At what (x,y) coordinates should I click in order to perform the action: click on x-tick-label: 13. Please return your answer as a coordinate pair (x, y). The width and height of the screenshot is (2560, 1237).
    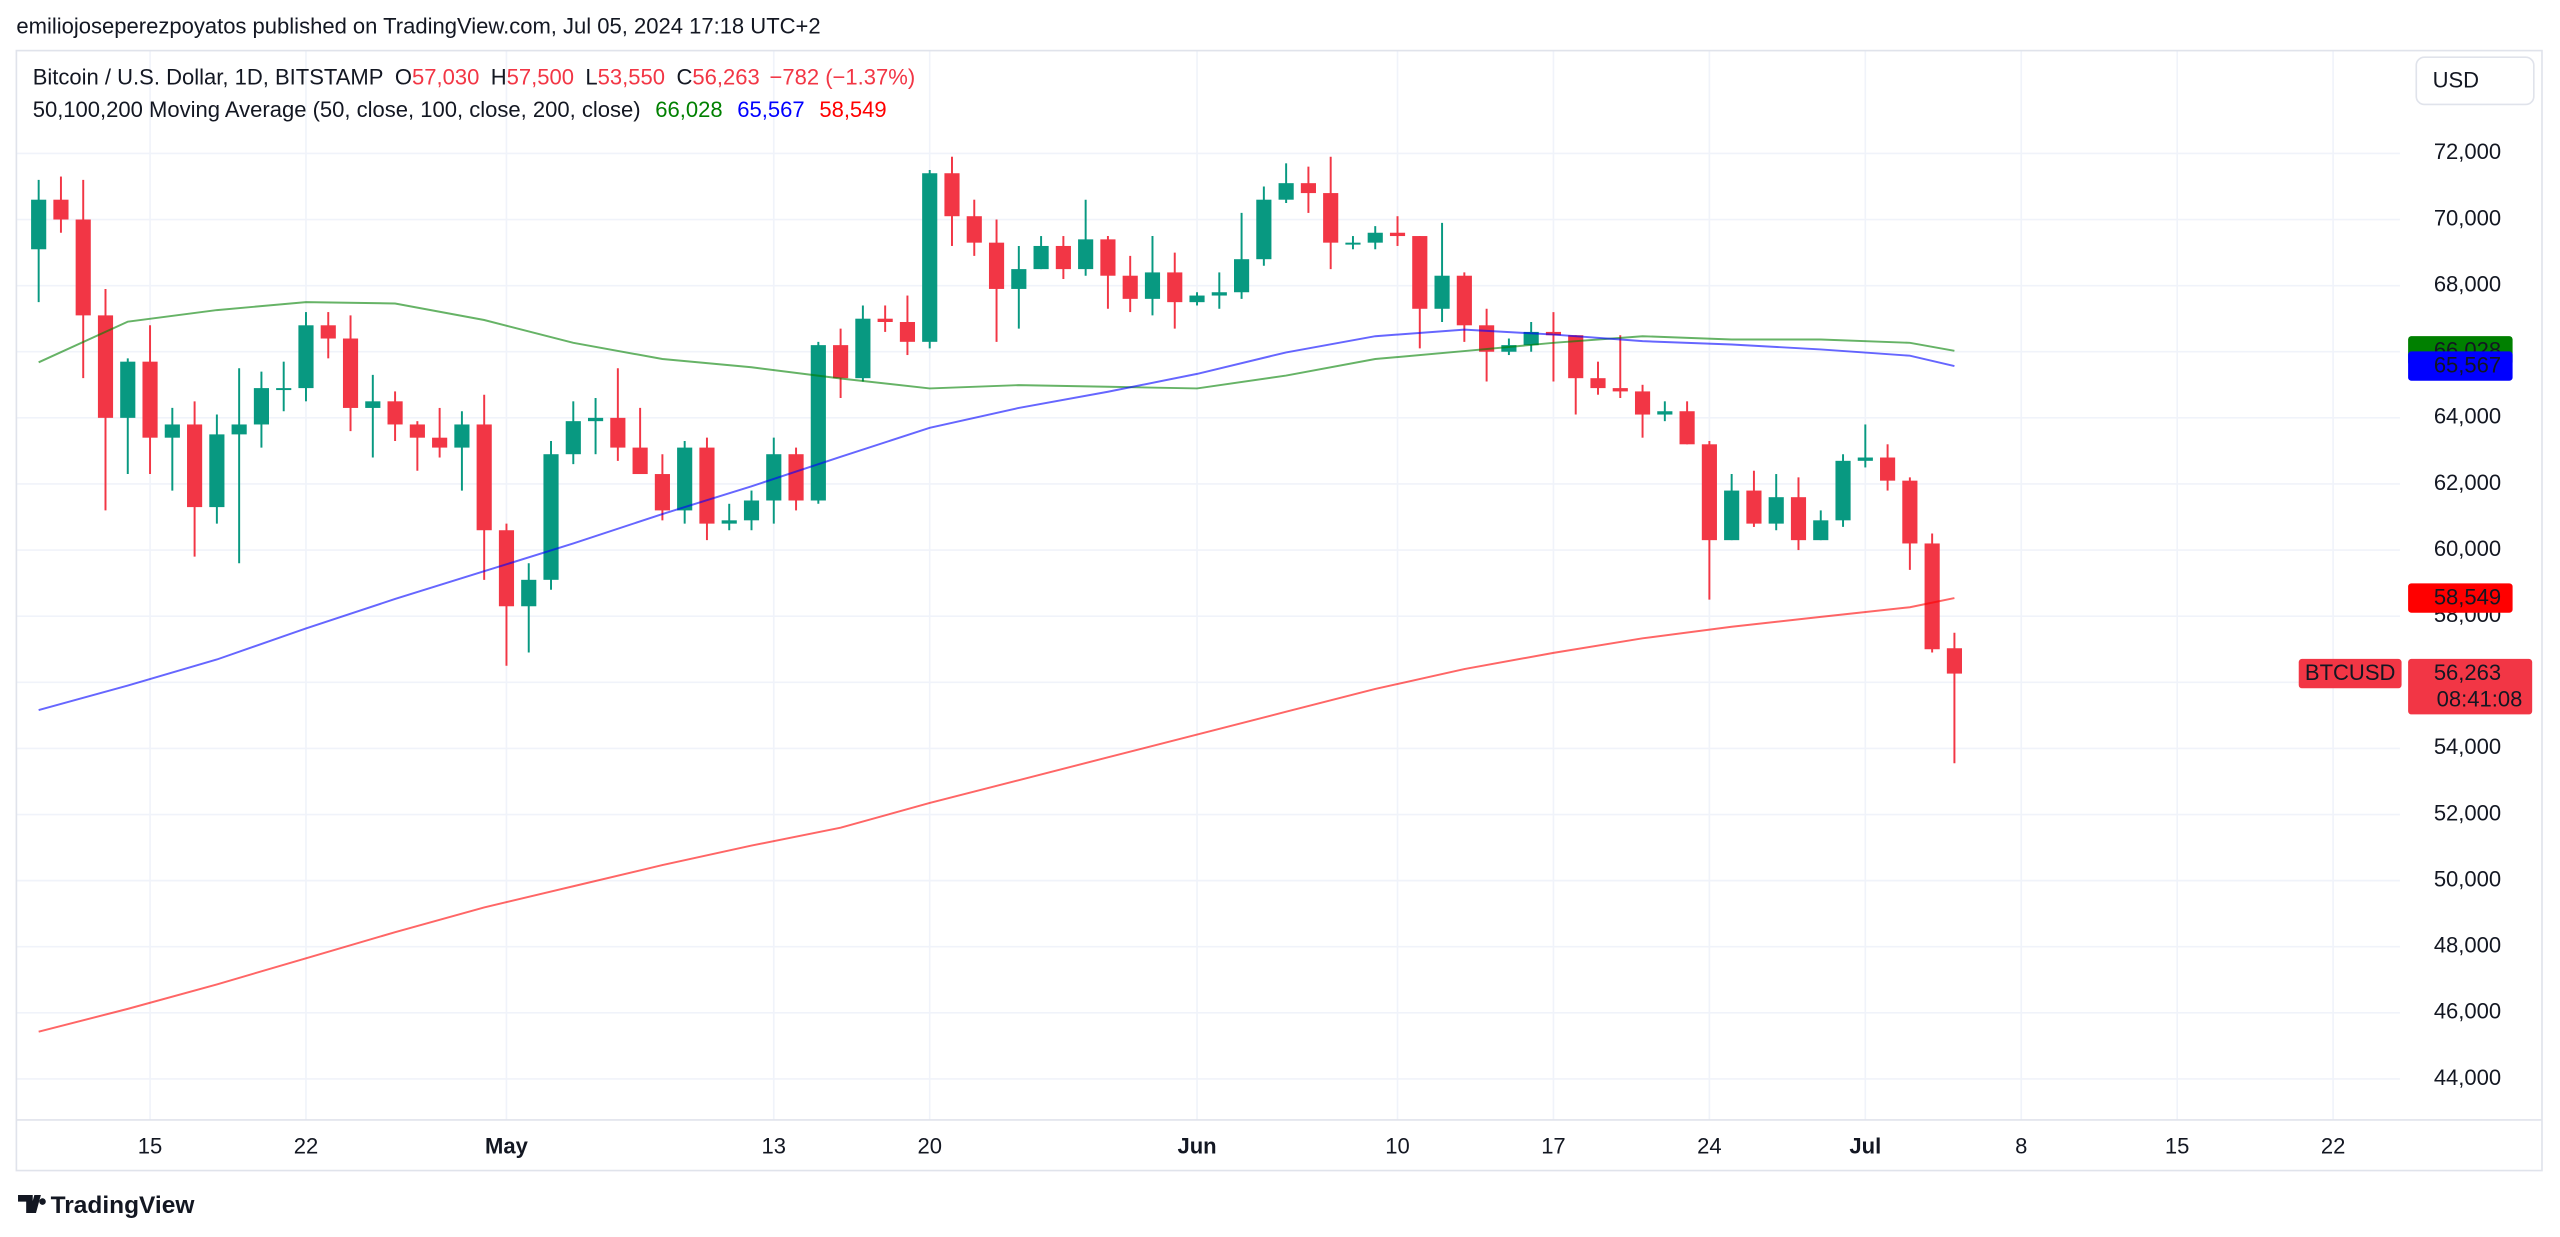
    Looking at the image, I should click on (774, 1146).